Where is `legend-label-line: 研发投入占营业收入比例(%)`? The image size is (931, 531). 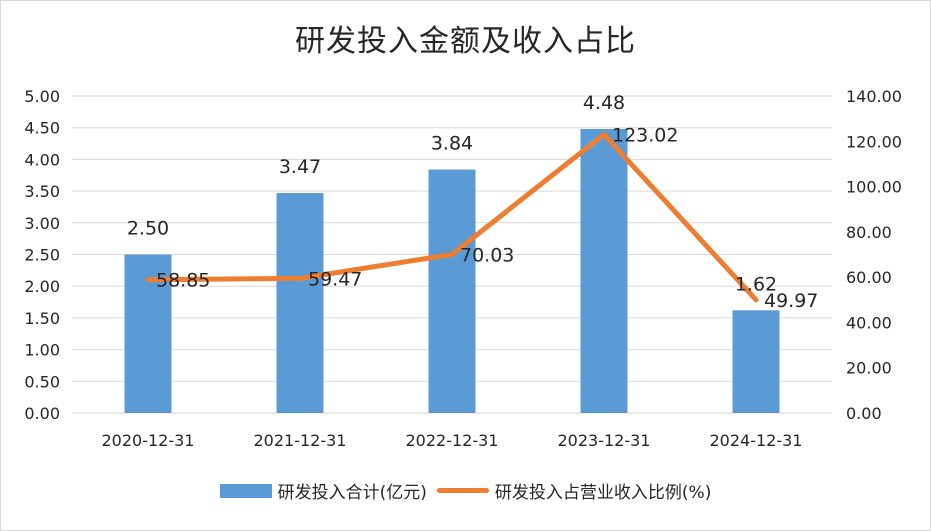 legend-label-line: 研发投入占营业收入比例(%) is located at coordinates (603, 493).